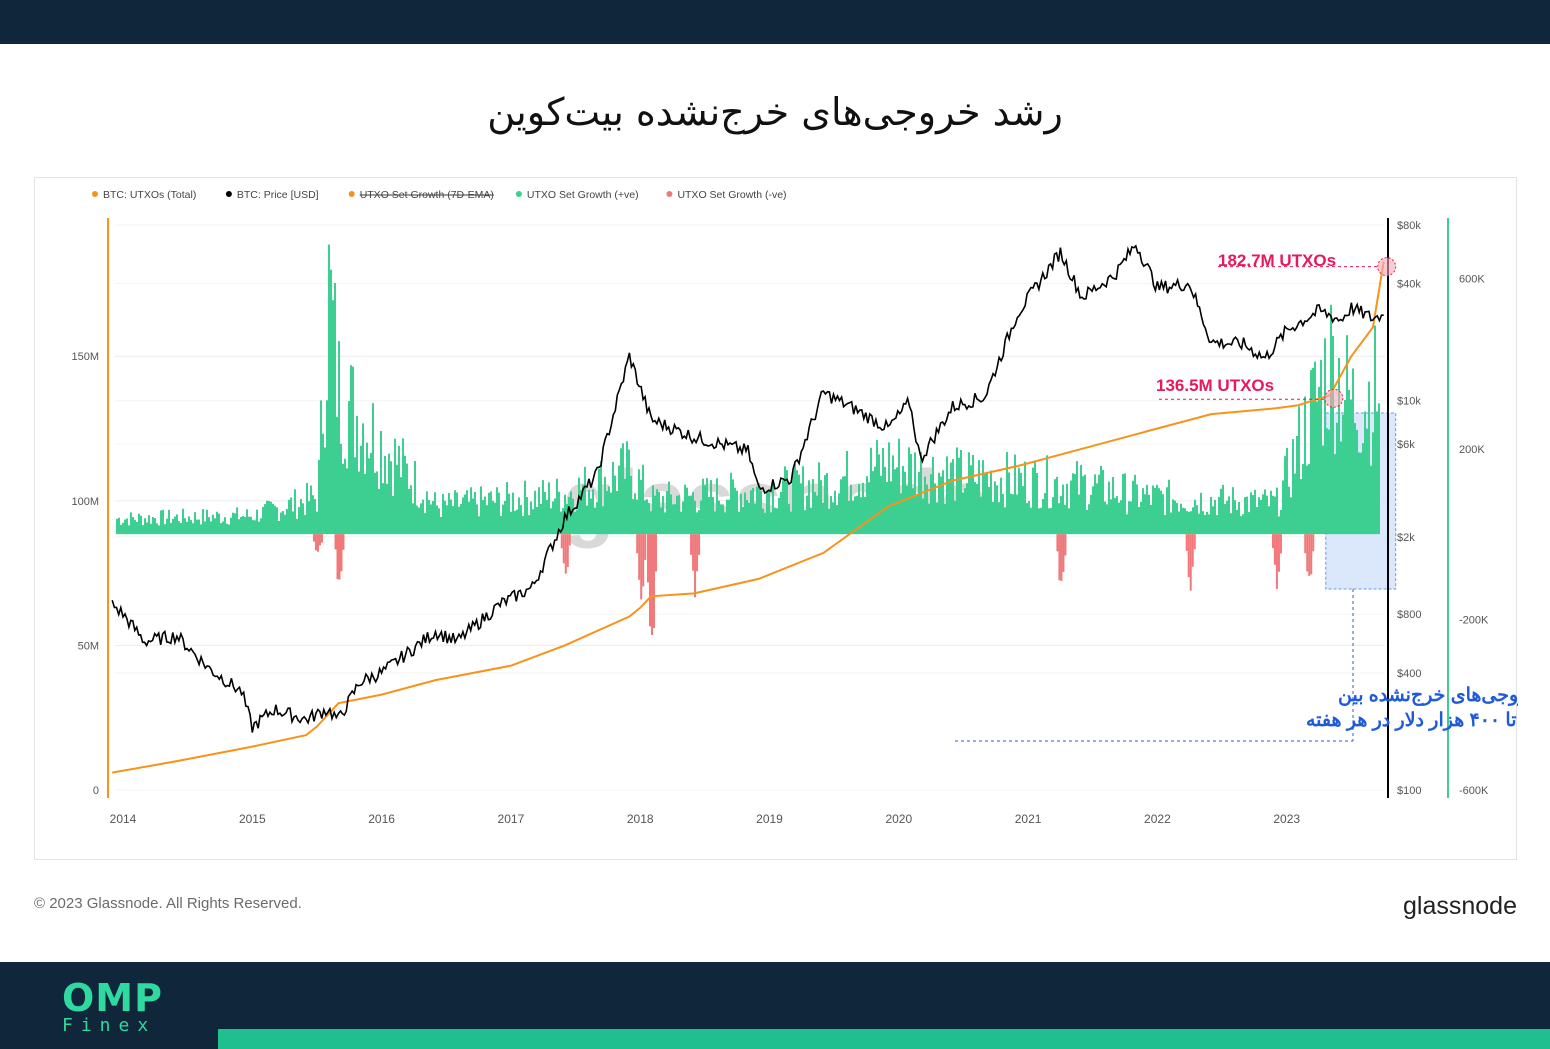  Describe the element at coordinates (1409, 226) in the screenshot. I see `price-axis-tick: $80k` at that location.